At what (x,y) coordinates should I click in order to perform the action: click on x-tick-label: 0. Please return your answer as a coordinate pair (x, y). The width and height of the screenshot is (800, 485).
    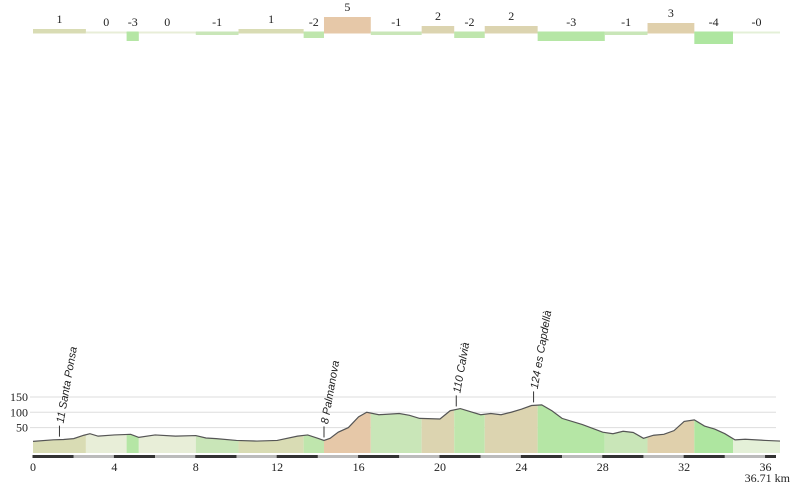
    Looking at the image, I should click on (33, 467).